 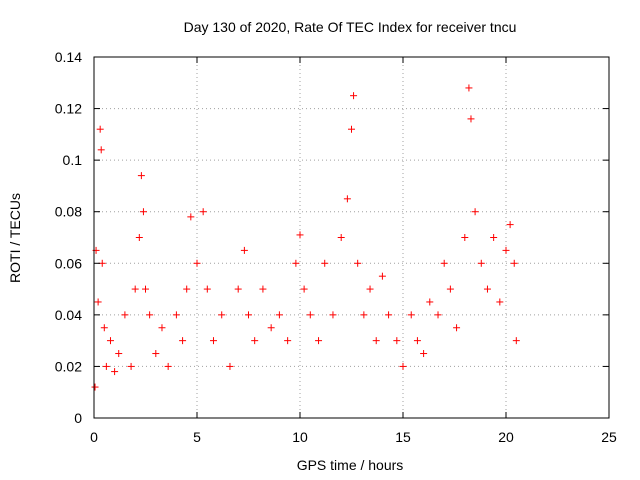 What do you see at coordinates (68, 212) in the screenshot?
I see `y-tick-label: 0.08` at bounding box center [68, 212].